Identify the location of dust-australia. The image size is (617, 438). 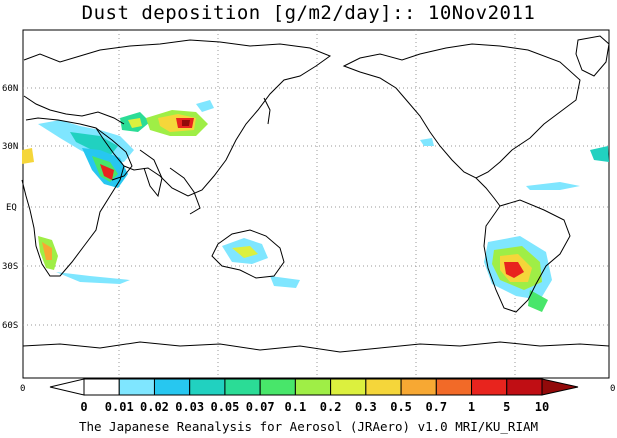
(261, 263).